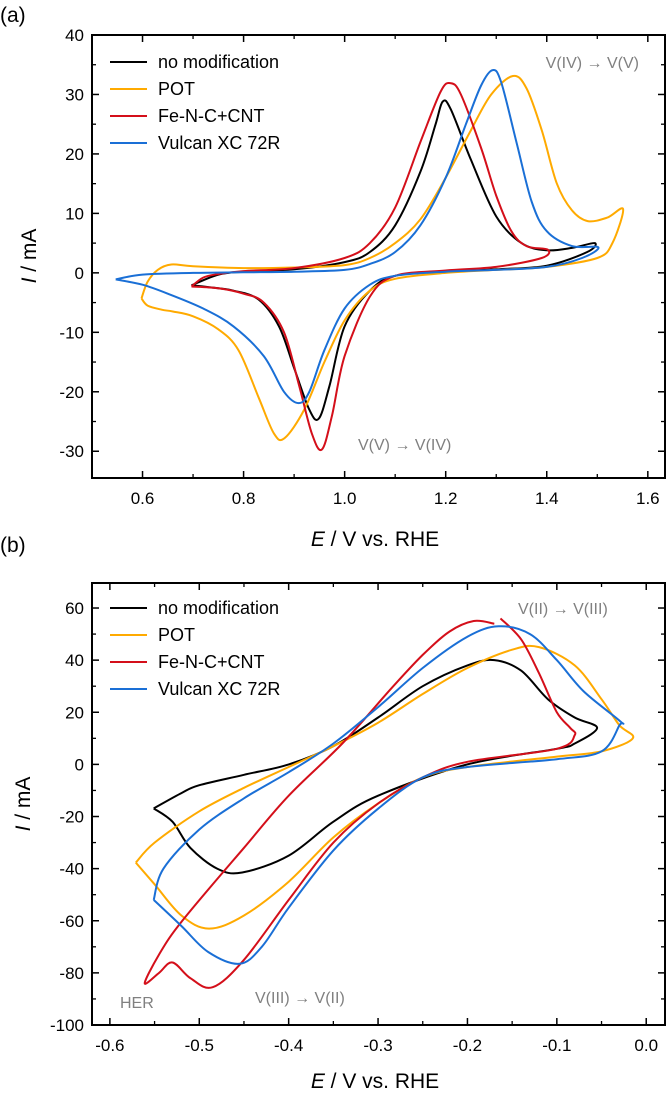  What do you see at coordinates (563, 609) in the screenshot?
I see `annotation-oxidation: V(II) → V(III)` at bounding box center [563, 609].